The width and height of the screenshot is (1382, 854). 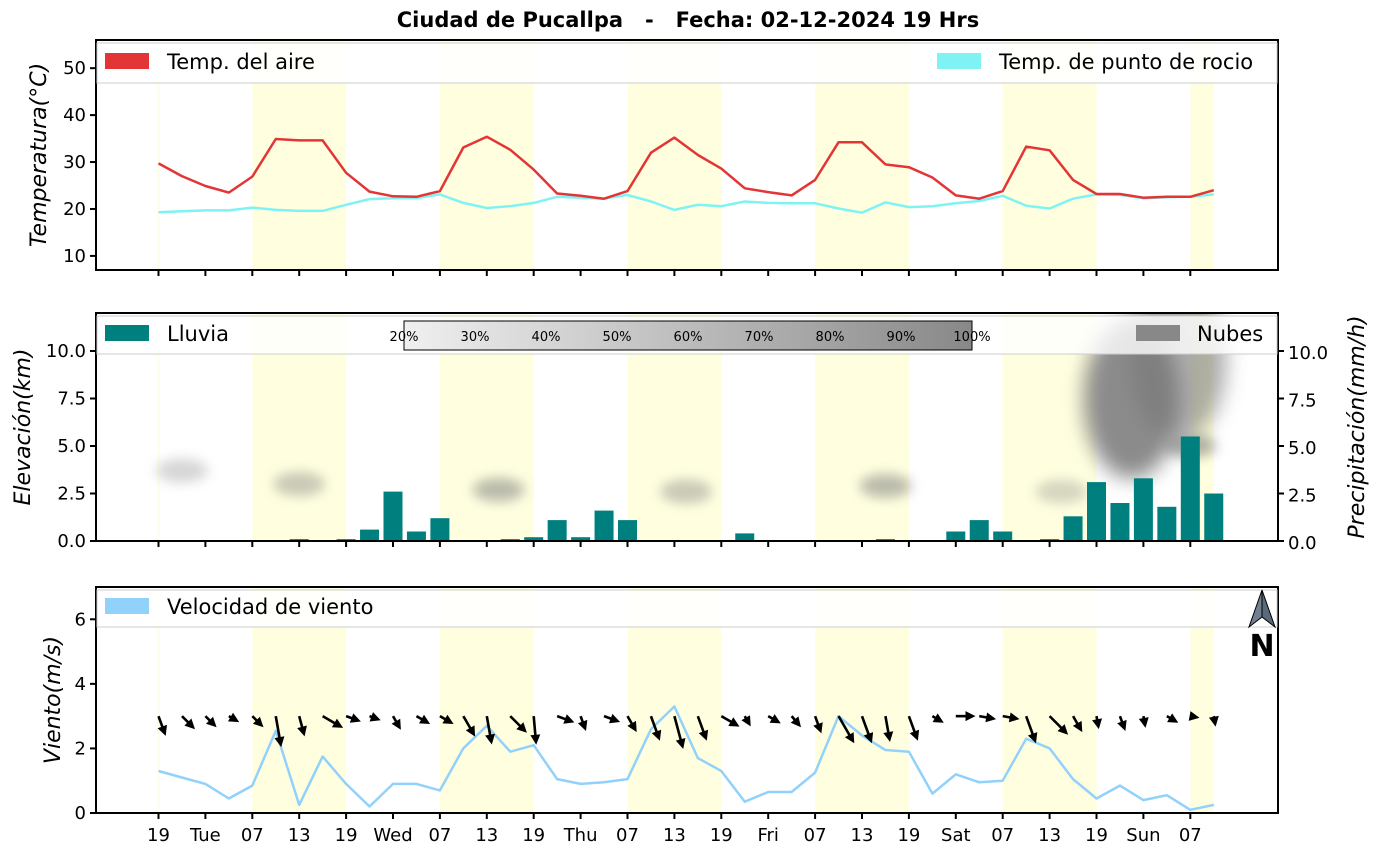 What do you see at coordinates (71, 494) in the screenshot?
I see `y-tick-label: 2.5` at bounding box center [71, 494].